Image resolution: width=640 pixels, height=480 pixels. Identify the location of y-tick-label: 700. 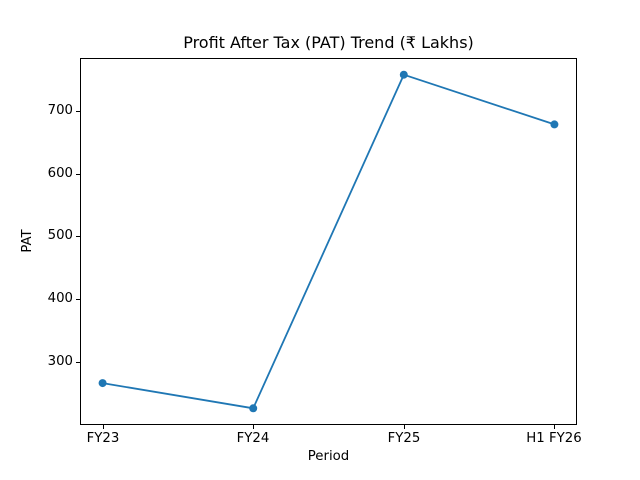
(60, 110).